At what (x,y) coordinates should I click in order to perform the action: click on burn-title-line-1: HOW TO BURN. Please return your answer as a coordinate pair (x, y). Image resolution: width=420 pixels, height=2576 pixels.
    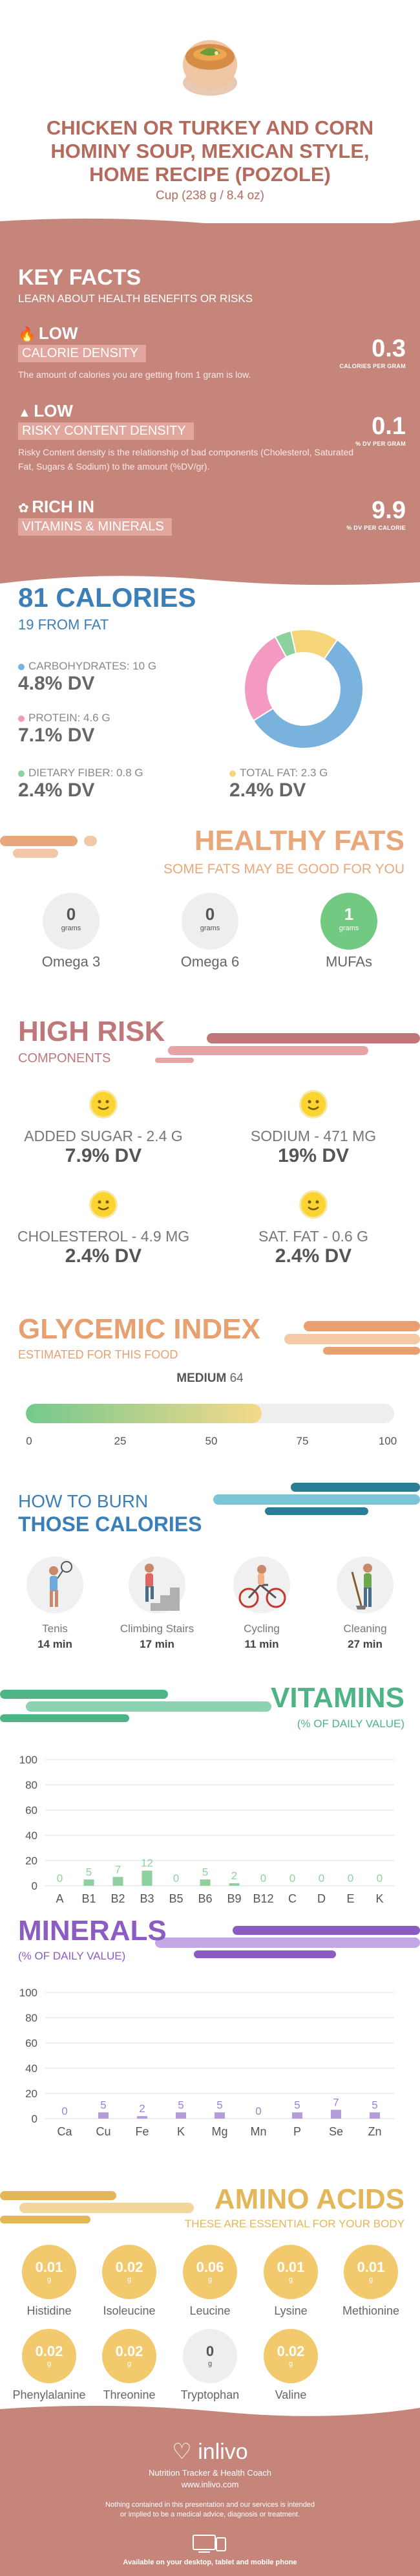
    Looking at the image, I should click on (84, 1501).